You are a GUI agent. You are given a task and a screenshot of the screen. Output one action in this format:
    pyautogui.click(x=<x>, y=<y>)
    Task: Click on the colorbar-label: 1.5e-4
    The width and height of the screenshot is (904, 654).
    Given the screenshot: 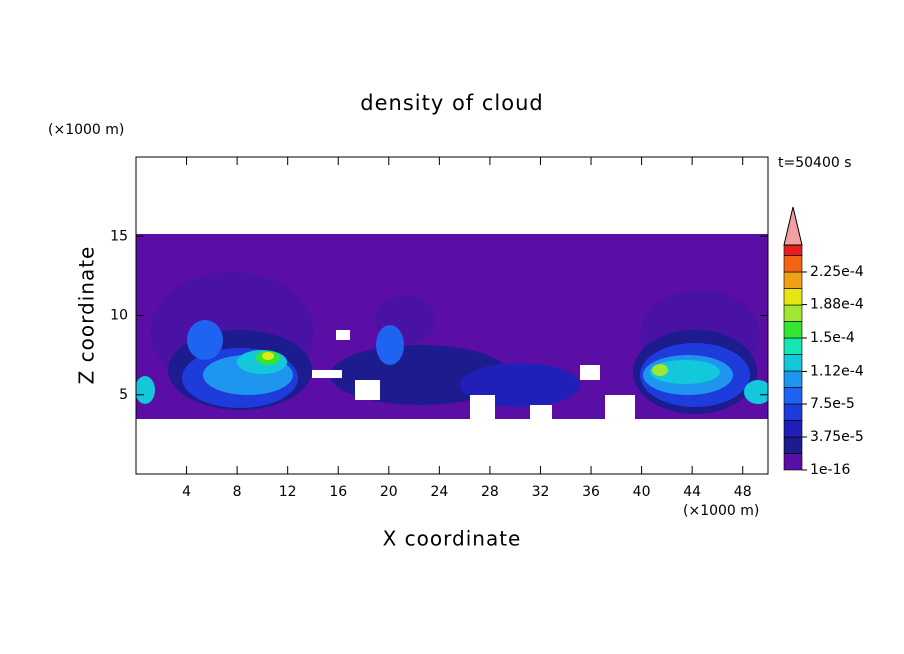 What is the action you would take?
    pyautogui.click(x=832, y=338)
    